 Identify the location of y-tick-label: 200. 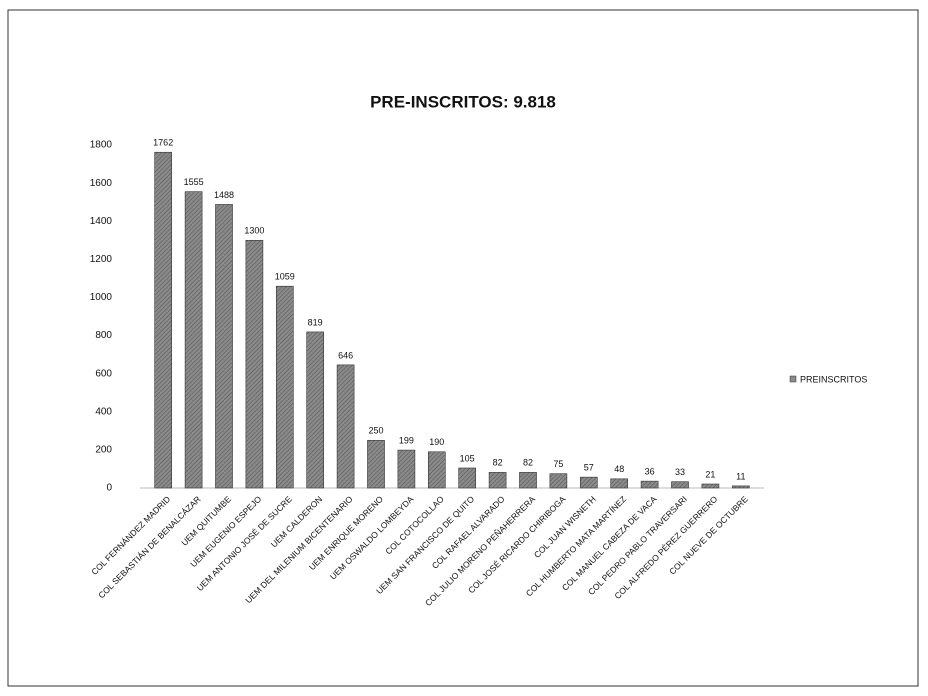
(103, 450).